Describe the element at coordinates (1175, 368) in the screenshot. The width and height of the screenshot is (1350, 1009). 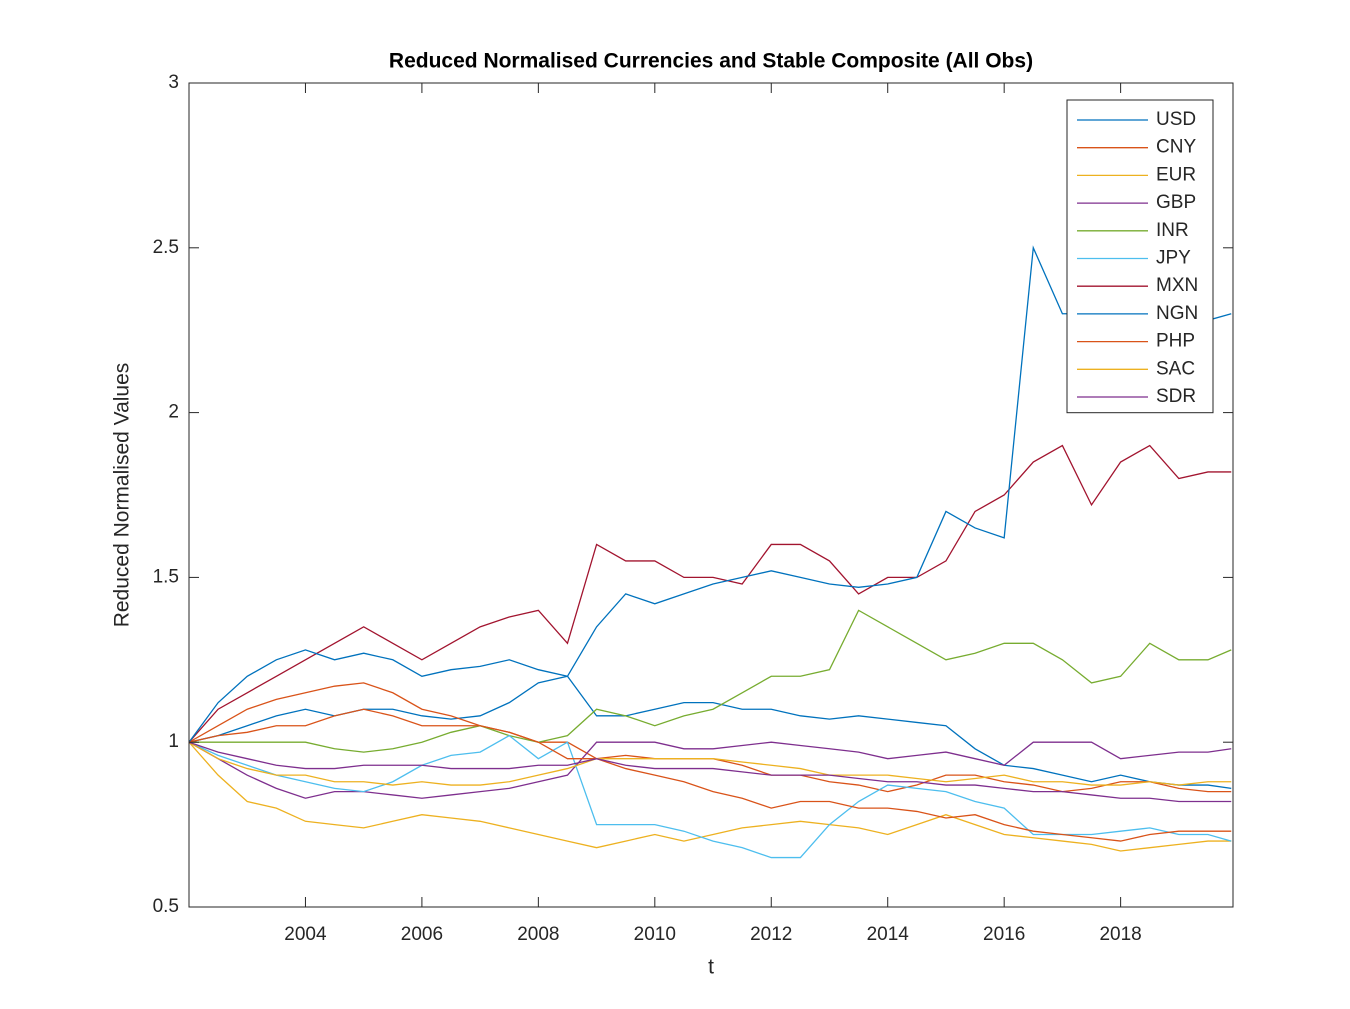
I see `legend-label: SAC` at that location.